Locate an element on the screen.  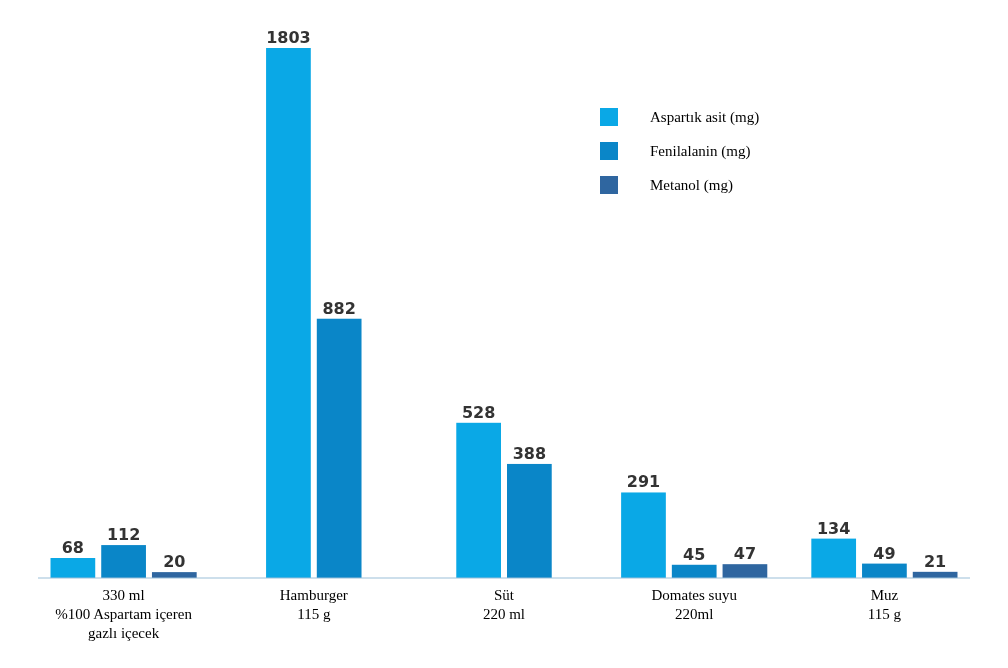
data-label: 1803 is located at coordinates (288, 37).